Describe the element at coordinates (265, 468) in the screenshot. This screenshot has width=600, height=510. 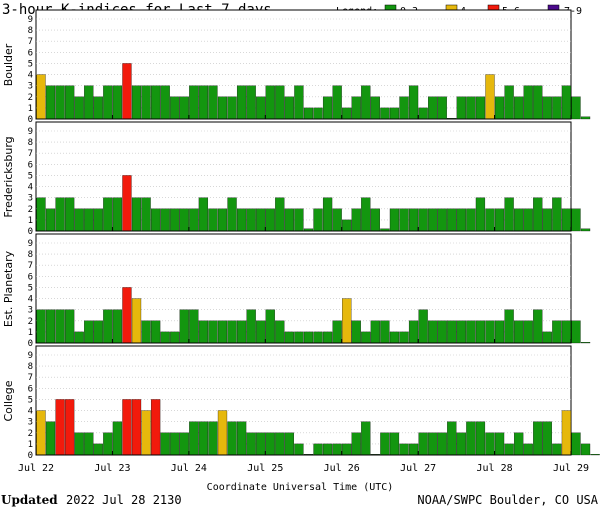
I see `x-tick-label: Jul 25` at that location.